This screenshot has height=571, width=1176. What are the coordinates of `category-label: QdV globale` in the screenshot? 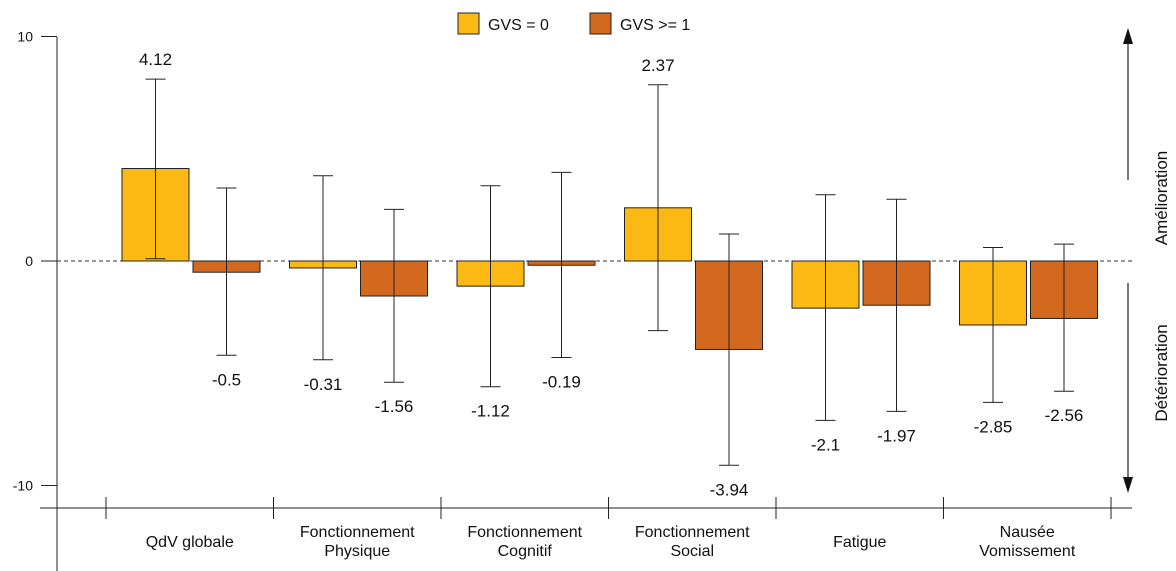 It's located at (190, 542).